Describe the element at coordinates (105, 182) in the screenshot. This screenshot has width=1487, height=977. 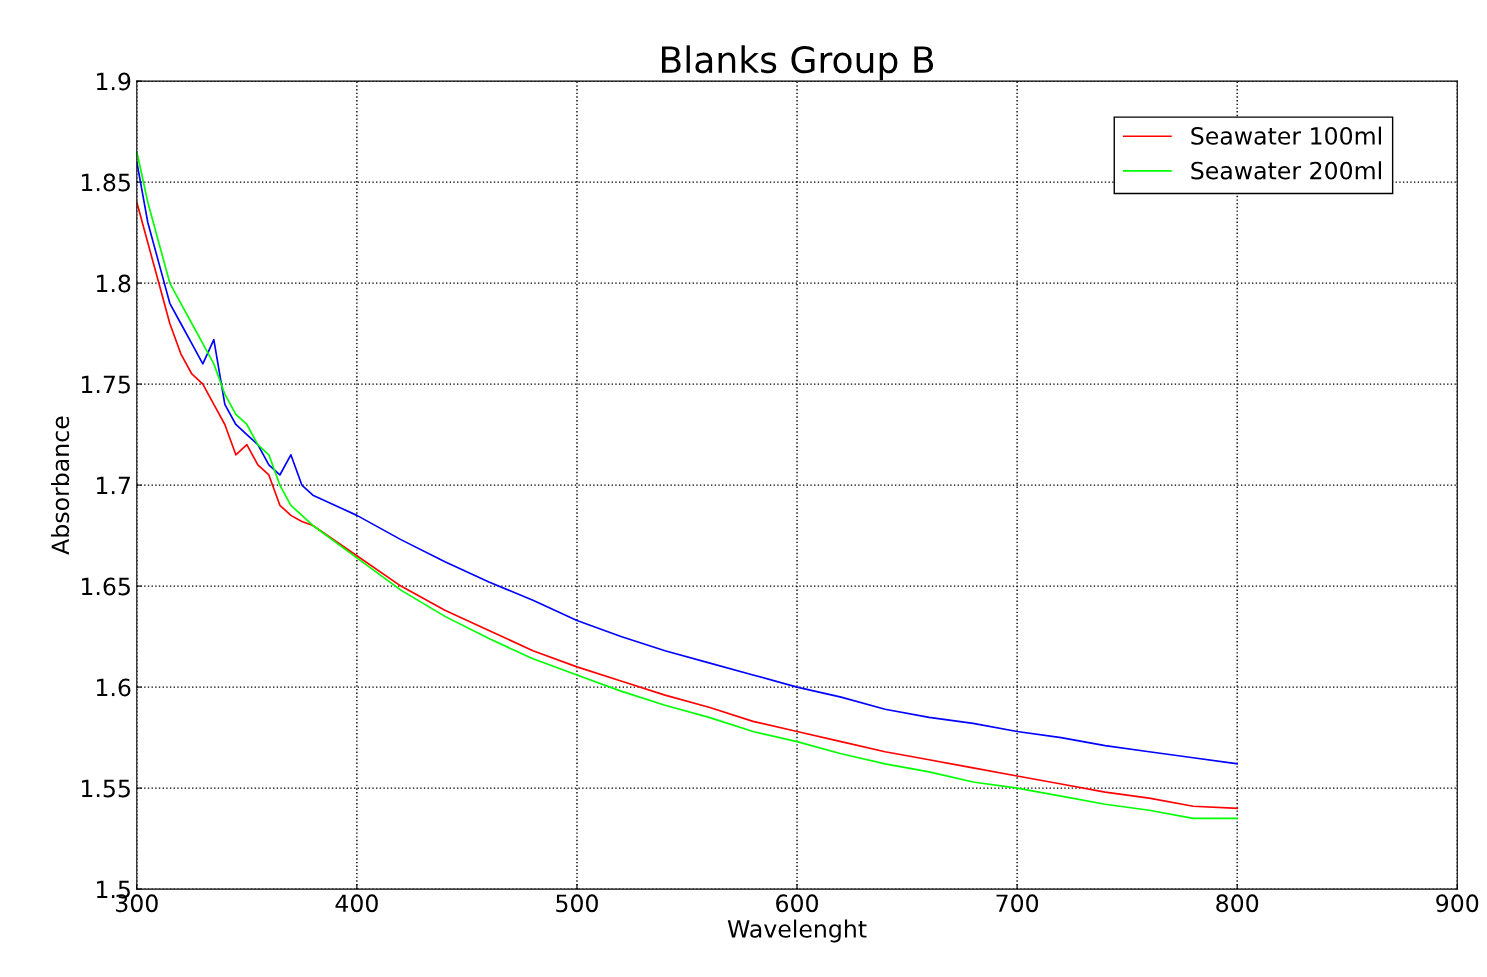
I see `y-tick-label: 1.85` at that location.